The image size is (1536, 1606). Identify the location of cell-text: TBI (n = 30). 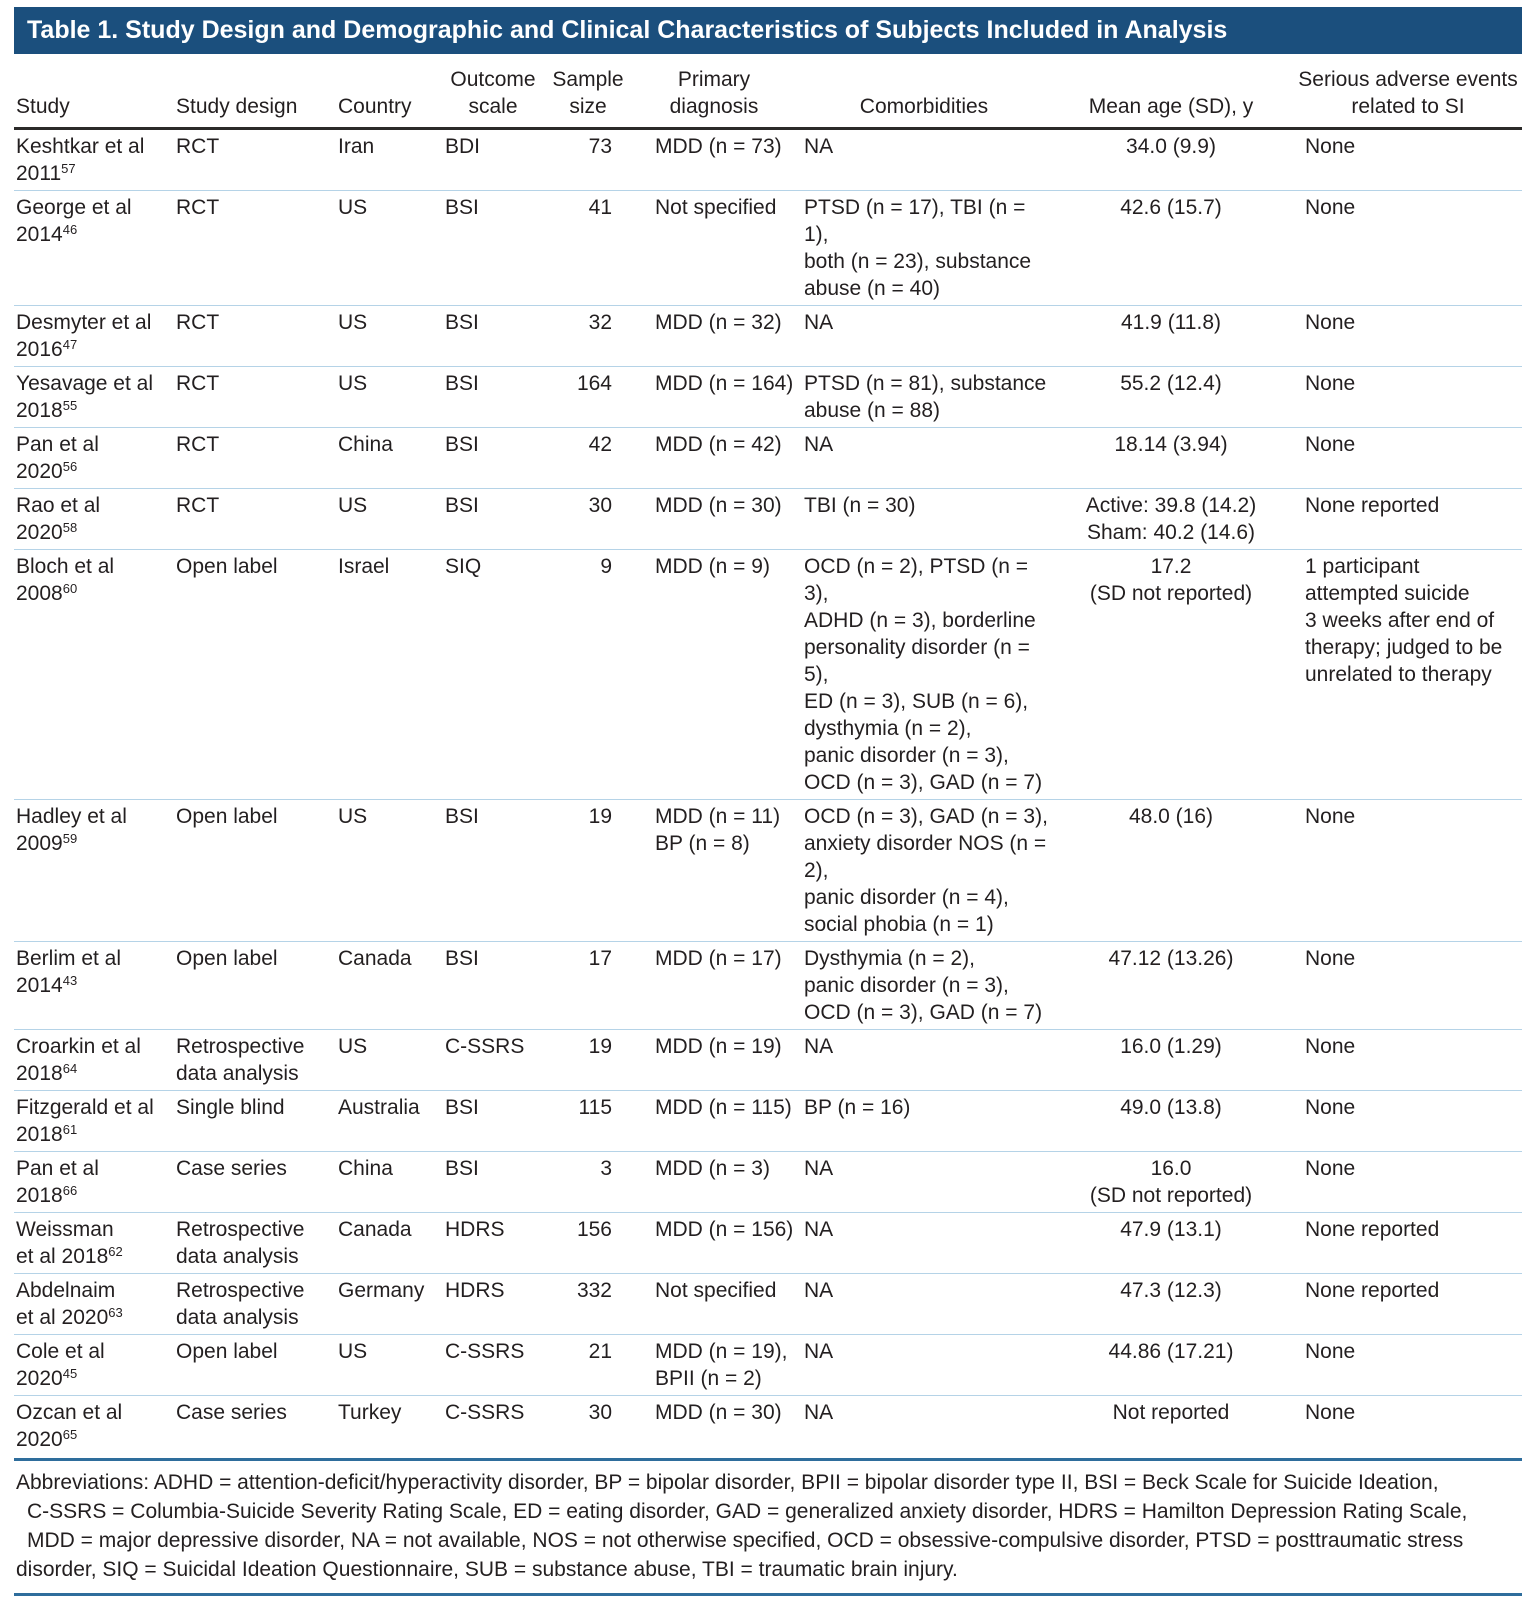
(860, 505).